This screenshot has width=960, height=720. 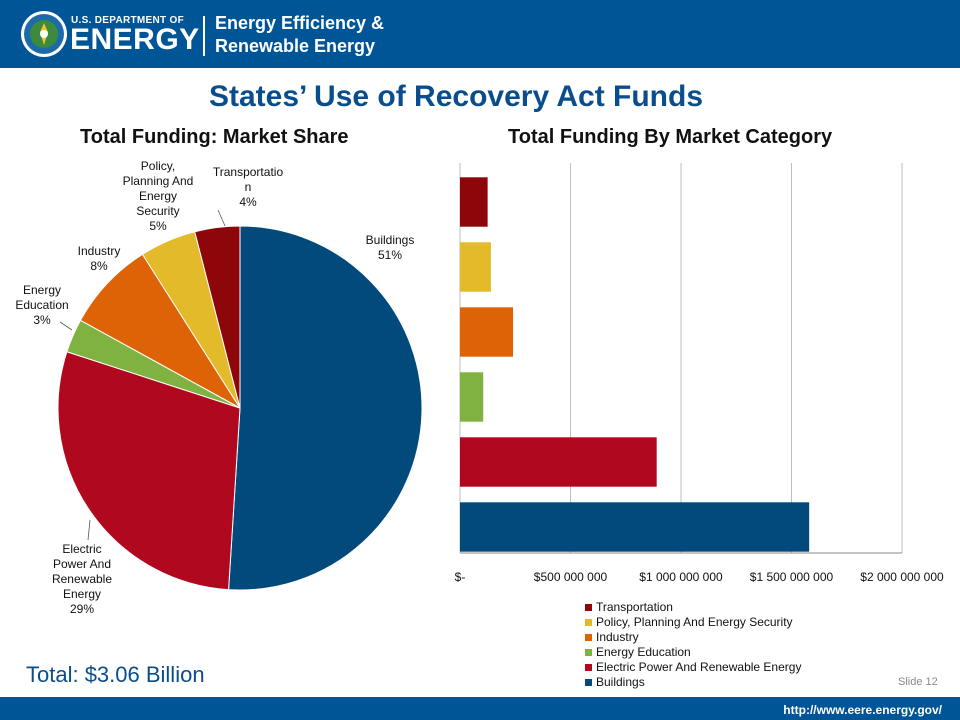 What do you see at coordinates (217, 317) in the screenshot?
I see `pie-slice-transportation` at bounding box center [217, 317].